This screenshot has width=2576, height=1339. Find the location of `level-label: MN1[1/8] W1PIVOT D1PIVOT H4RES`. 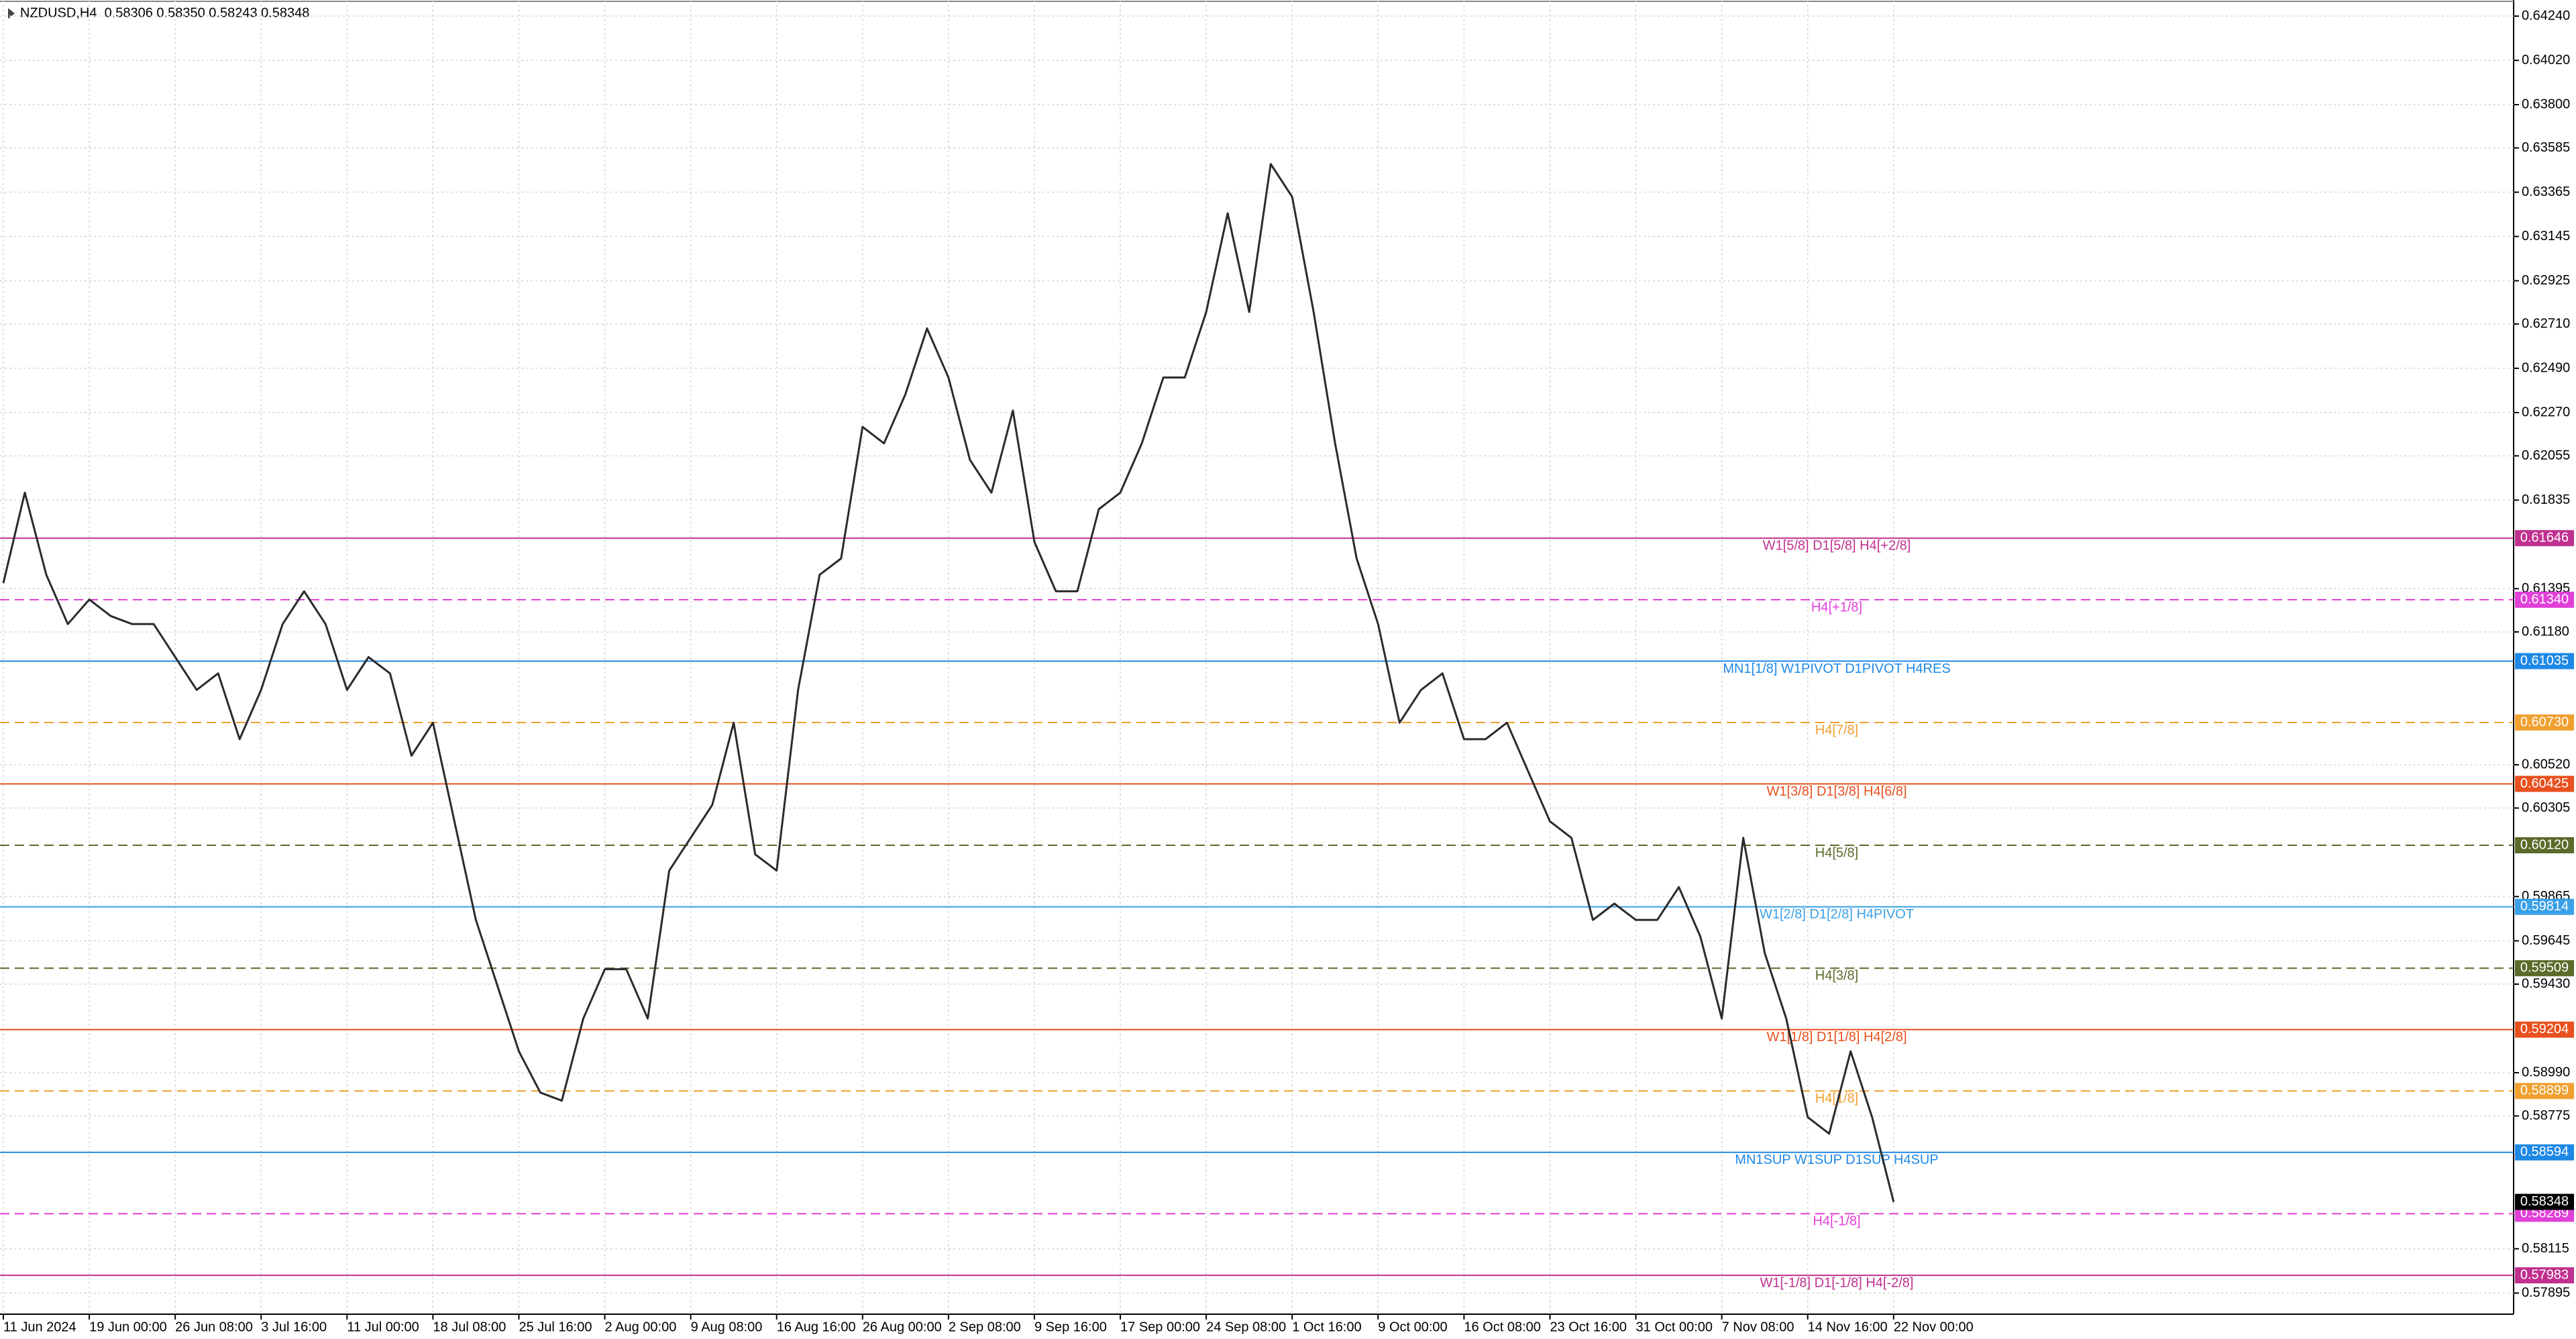

level-label: MN1[1/8] W1PIVOT D1PIVOT H4RES is located at coordinates (1836, 668).